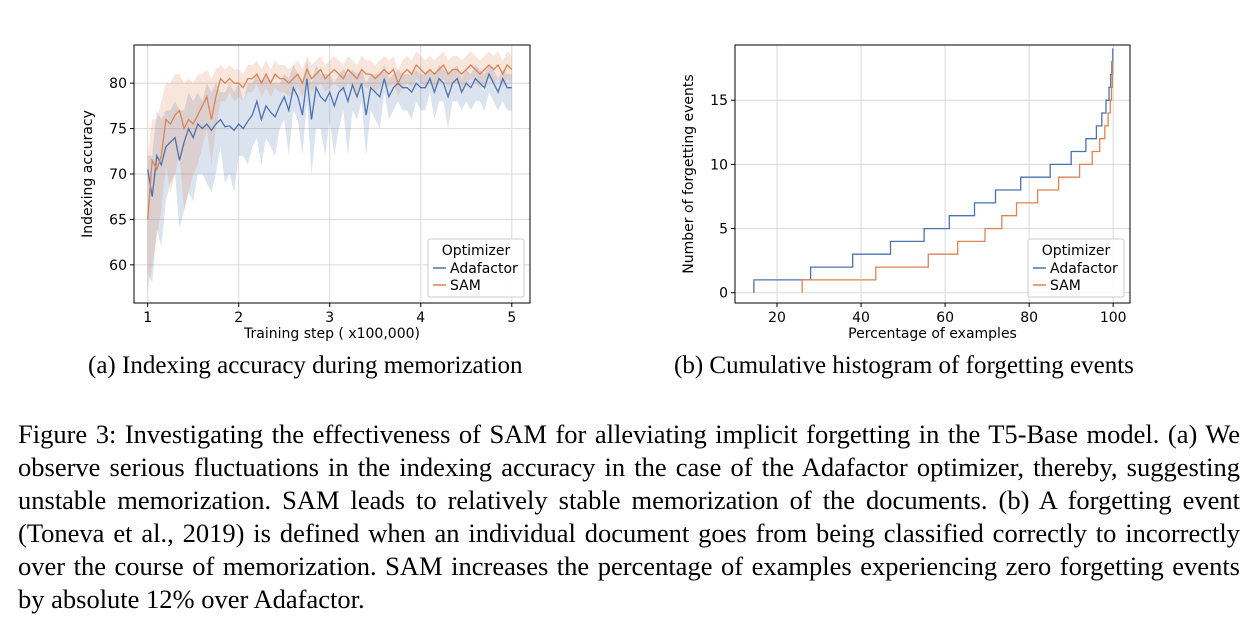 The image size is (1257, 642). What do you see at coordinates (723, 230) in the screenshot?
I see `y-tick-label: 5` at bounding box center [723, 230].